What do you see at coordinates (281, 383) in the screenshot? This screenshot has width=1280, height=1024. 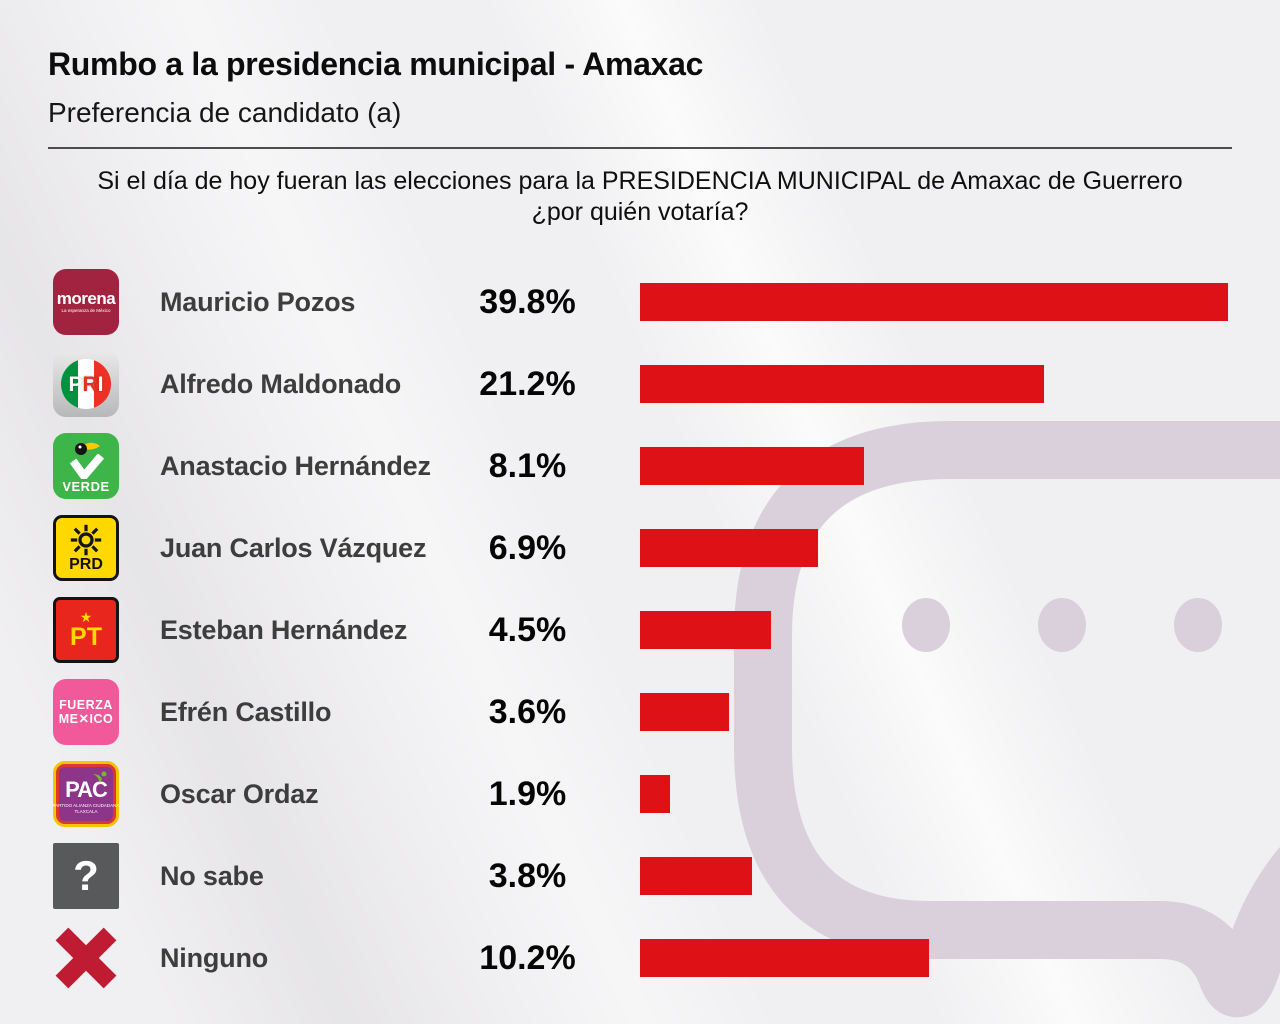 I see `candidate-name: Alfredo Maldonado` at bounding box center [281, 383].